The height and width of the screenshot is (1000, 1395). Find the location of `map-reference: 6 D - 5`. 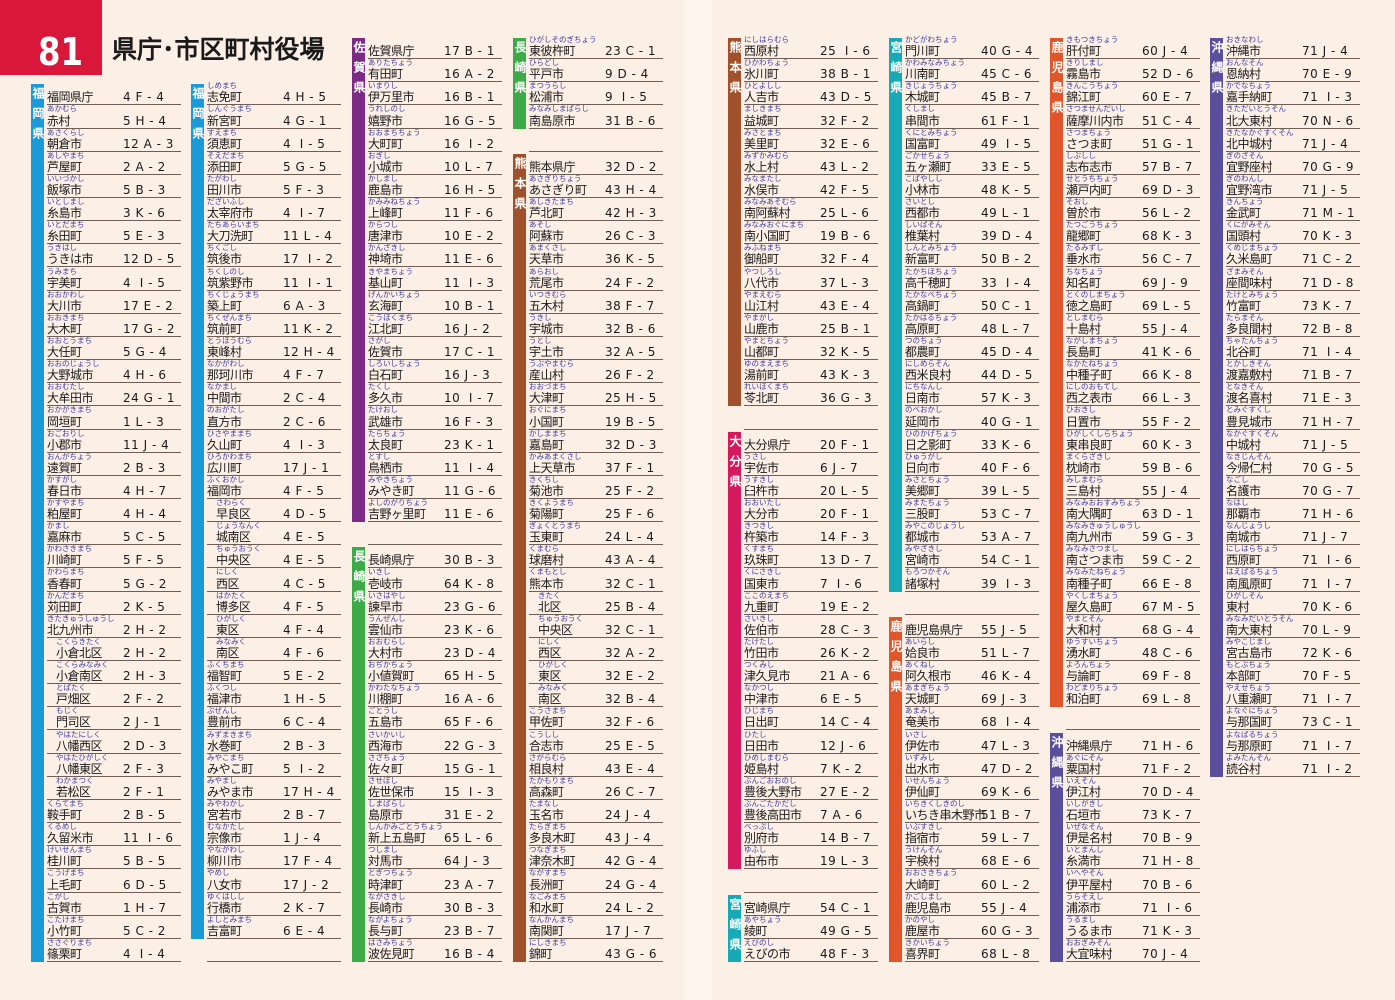

map-reference: 6 D - 5 is located at coordinates (145, 884).